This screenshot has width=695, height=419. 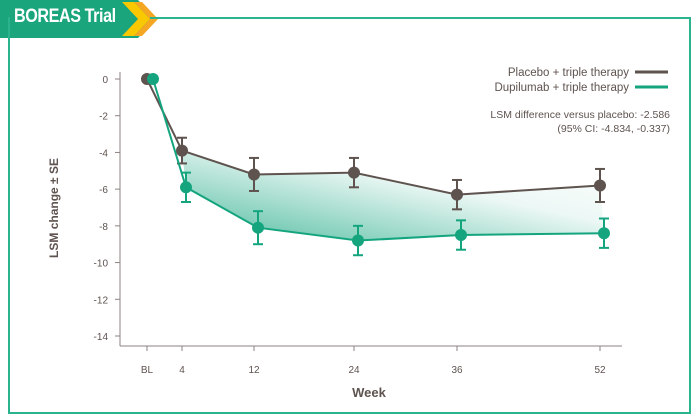 I want to click on x-tick-label: 52, so click(x=600, y=370).